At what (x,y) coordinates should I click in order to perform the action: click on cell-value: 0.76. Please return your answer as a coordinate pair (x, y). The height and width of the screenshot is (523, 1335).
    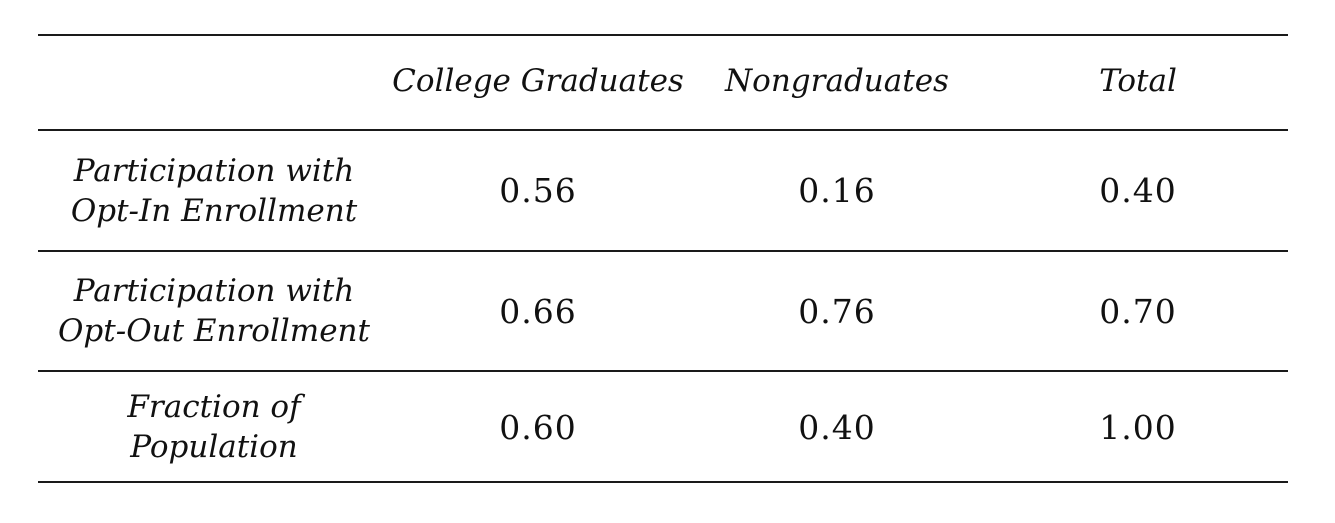
    Looking at the image, I should click on (837, 311).